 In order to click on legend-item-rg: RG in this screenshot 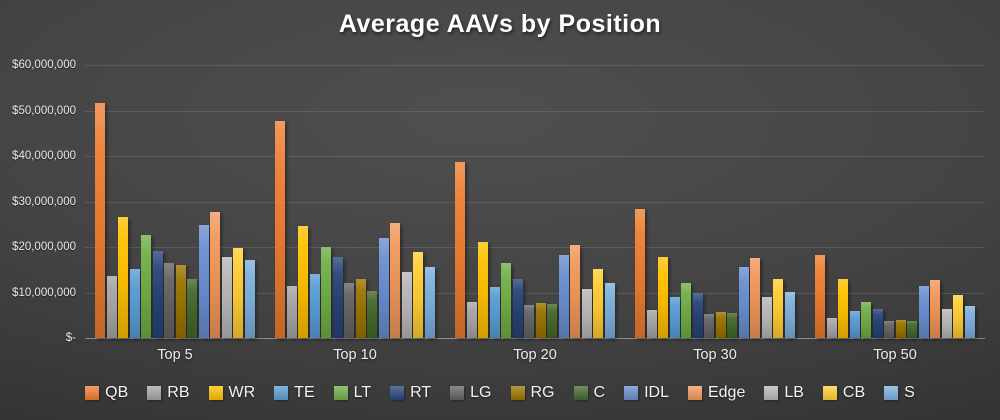, I will do `click(532, 393)`.